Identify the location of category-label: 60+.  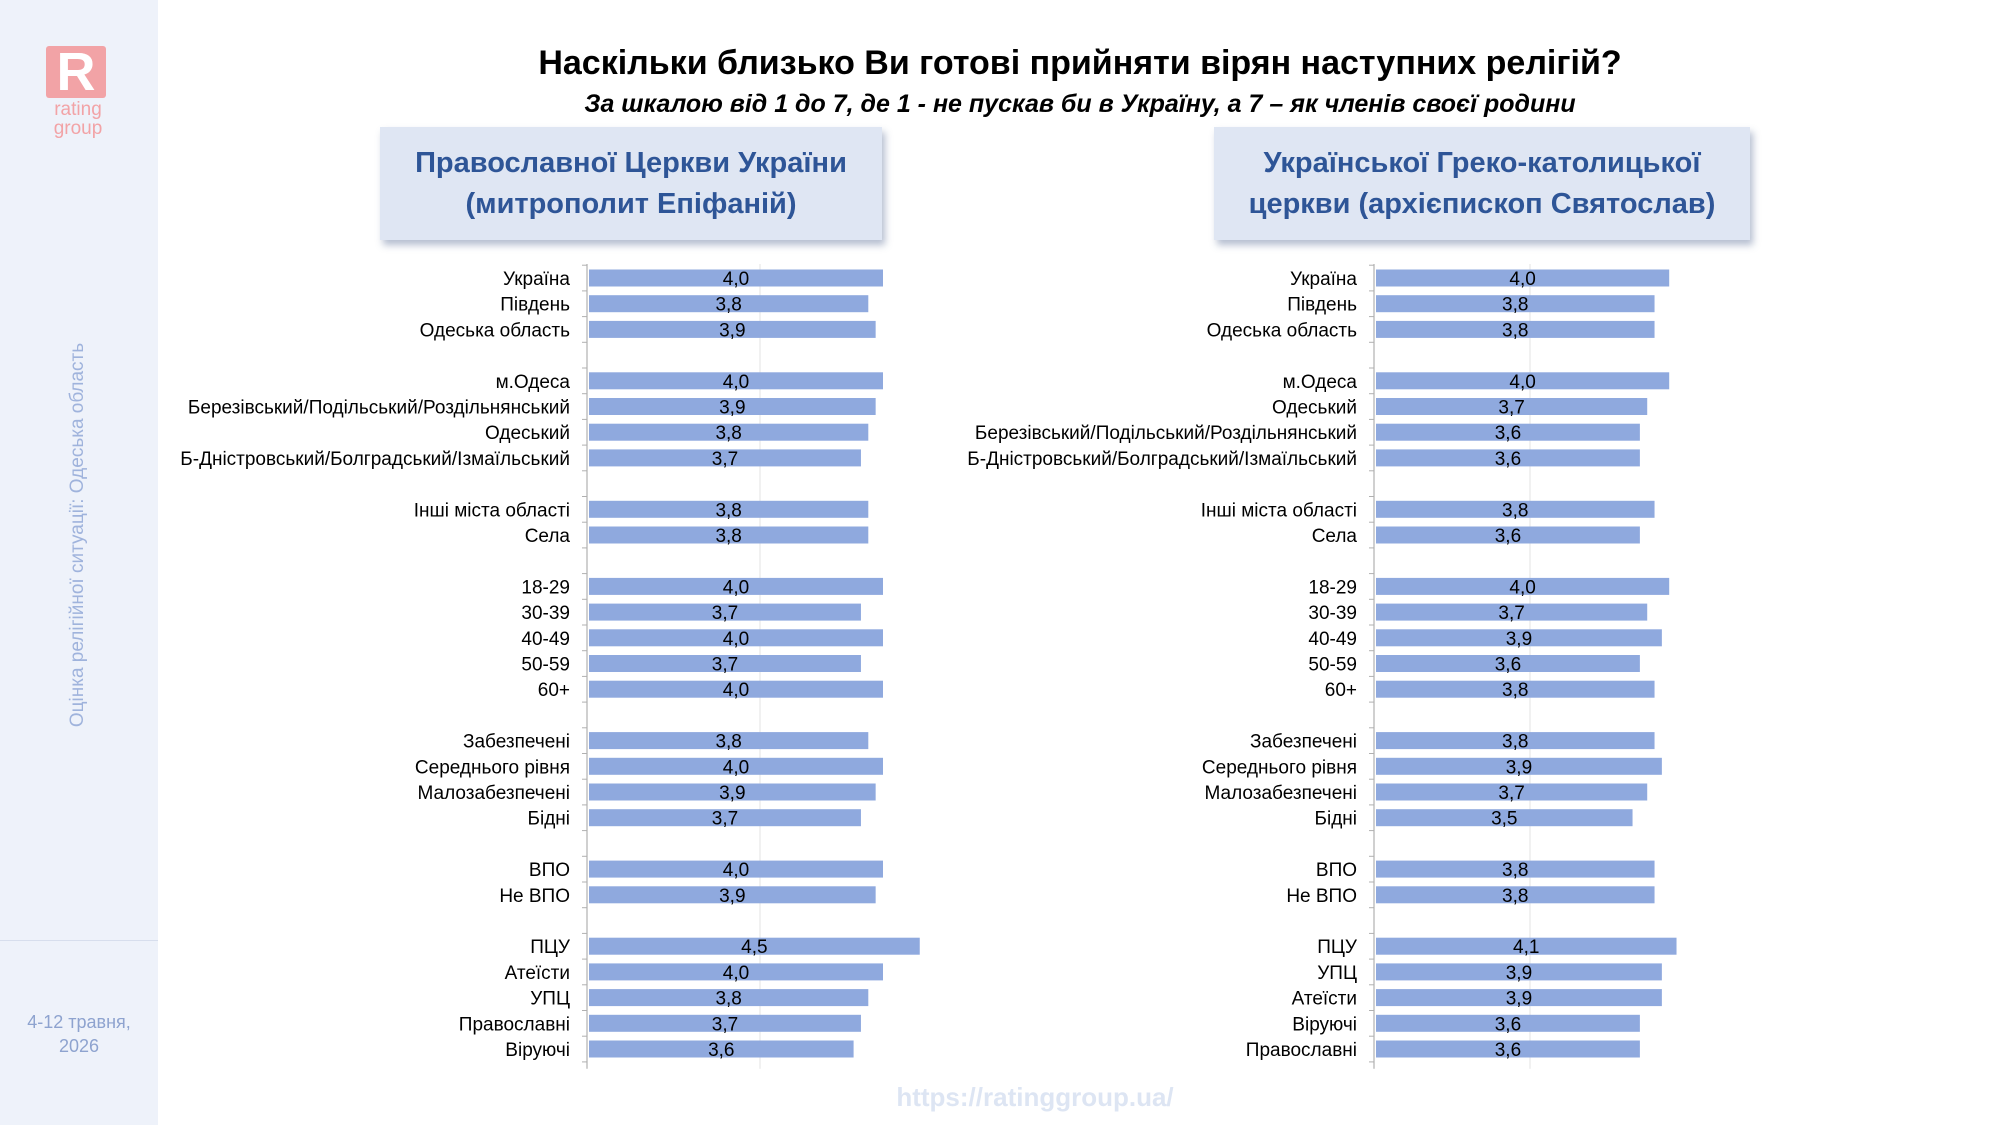
(1341, 690).